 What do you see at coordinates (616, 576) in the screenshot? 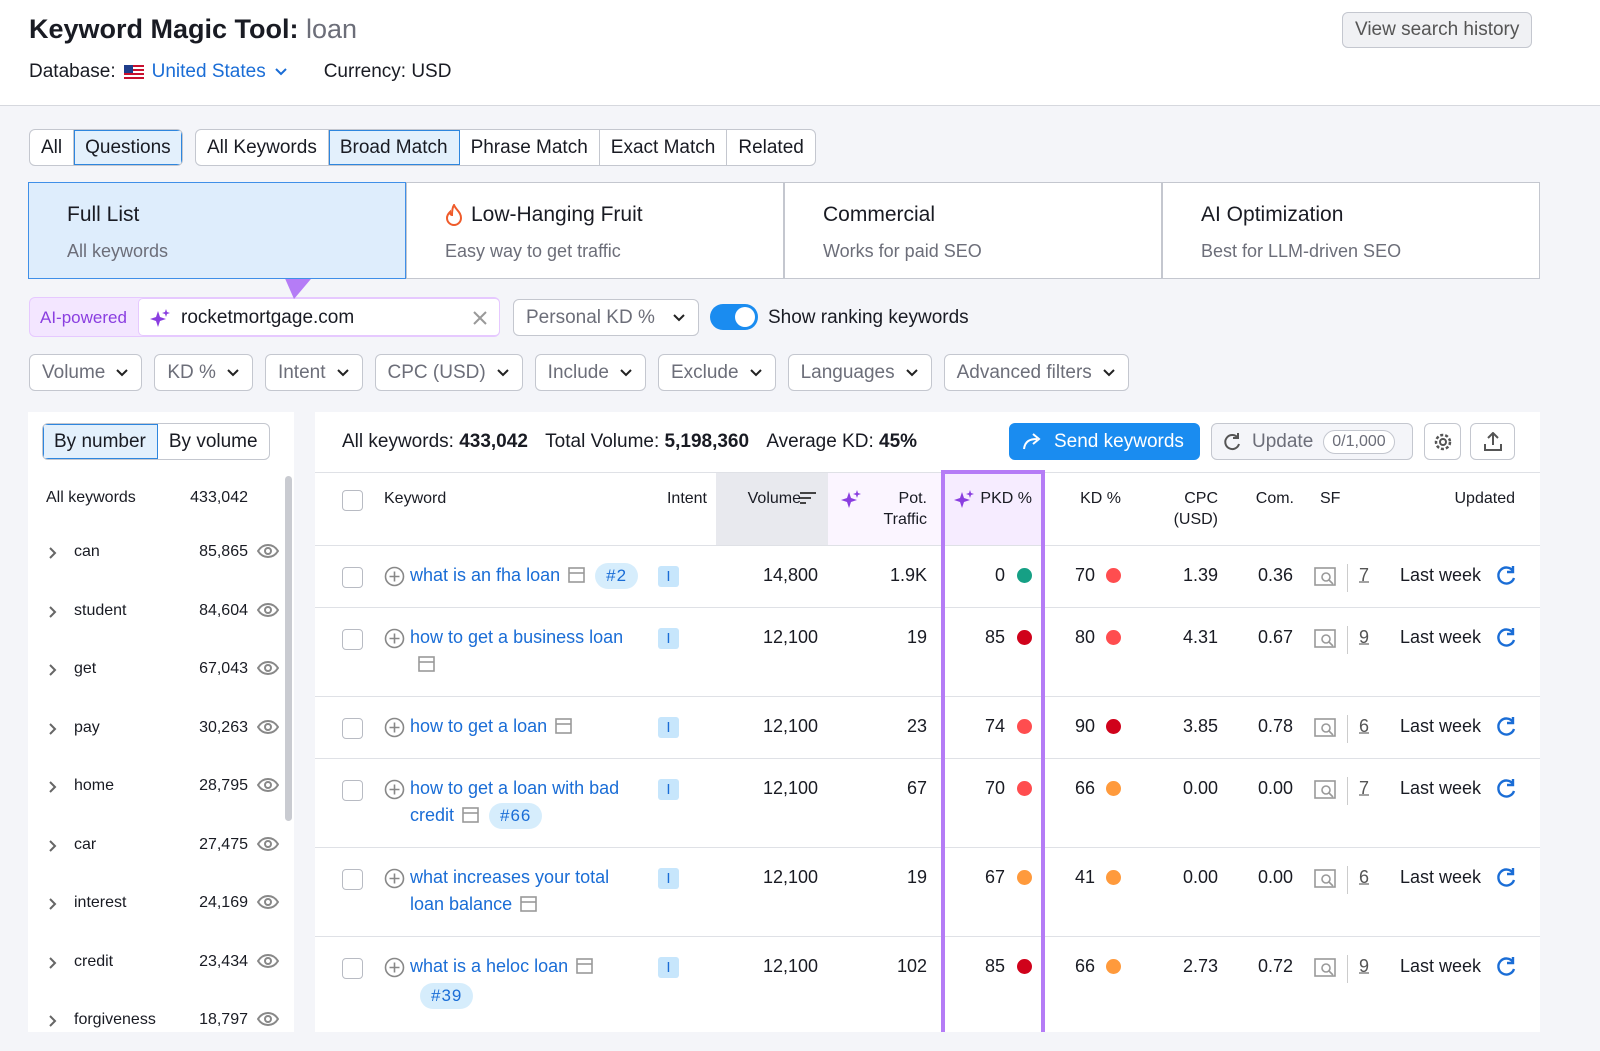
I see `position-tag: #2` at bounding box center [616, 576].